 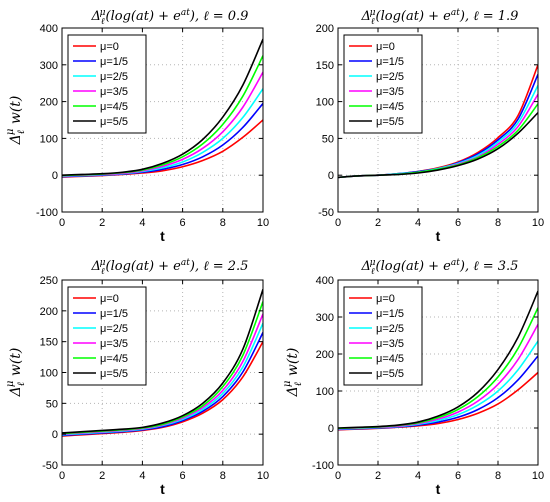 What do you see at coordinates (49, 66) in the screenshot?
I see `y-tick-label: 300` at bounding box center [49, 66].